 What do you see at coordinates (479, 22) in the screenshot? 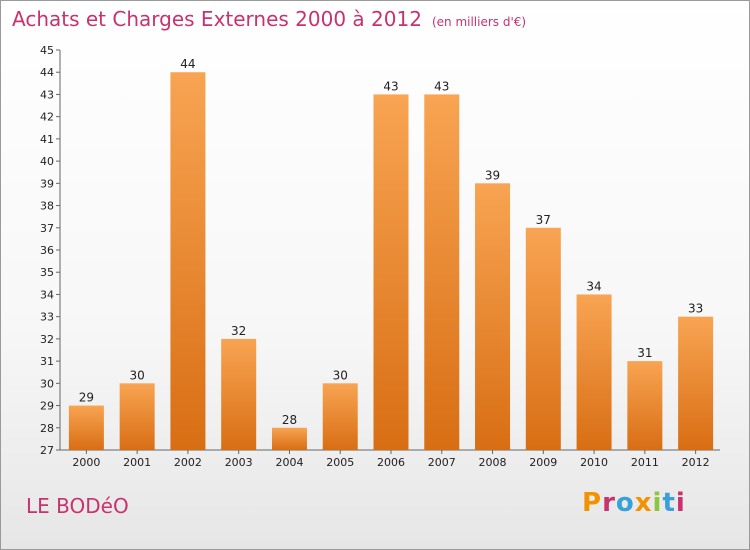
I see `chart-unit: (en milliers d'€)` at bounding box center [479, 22].